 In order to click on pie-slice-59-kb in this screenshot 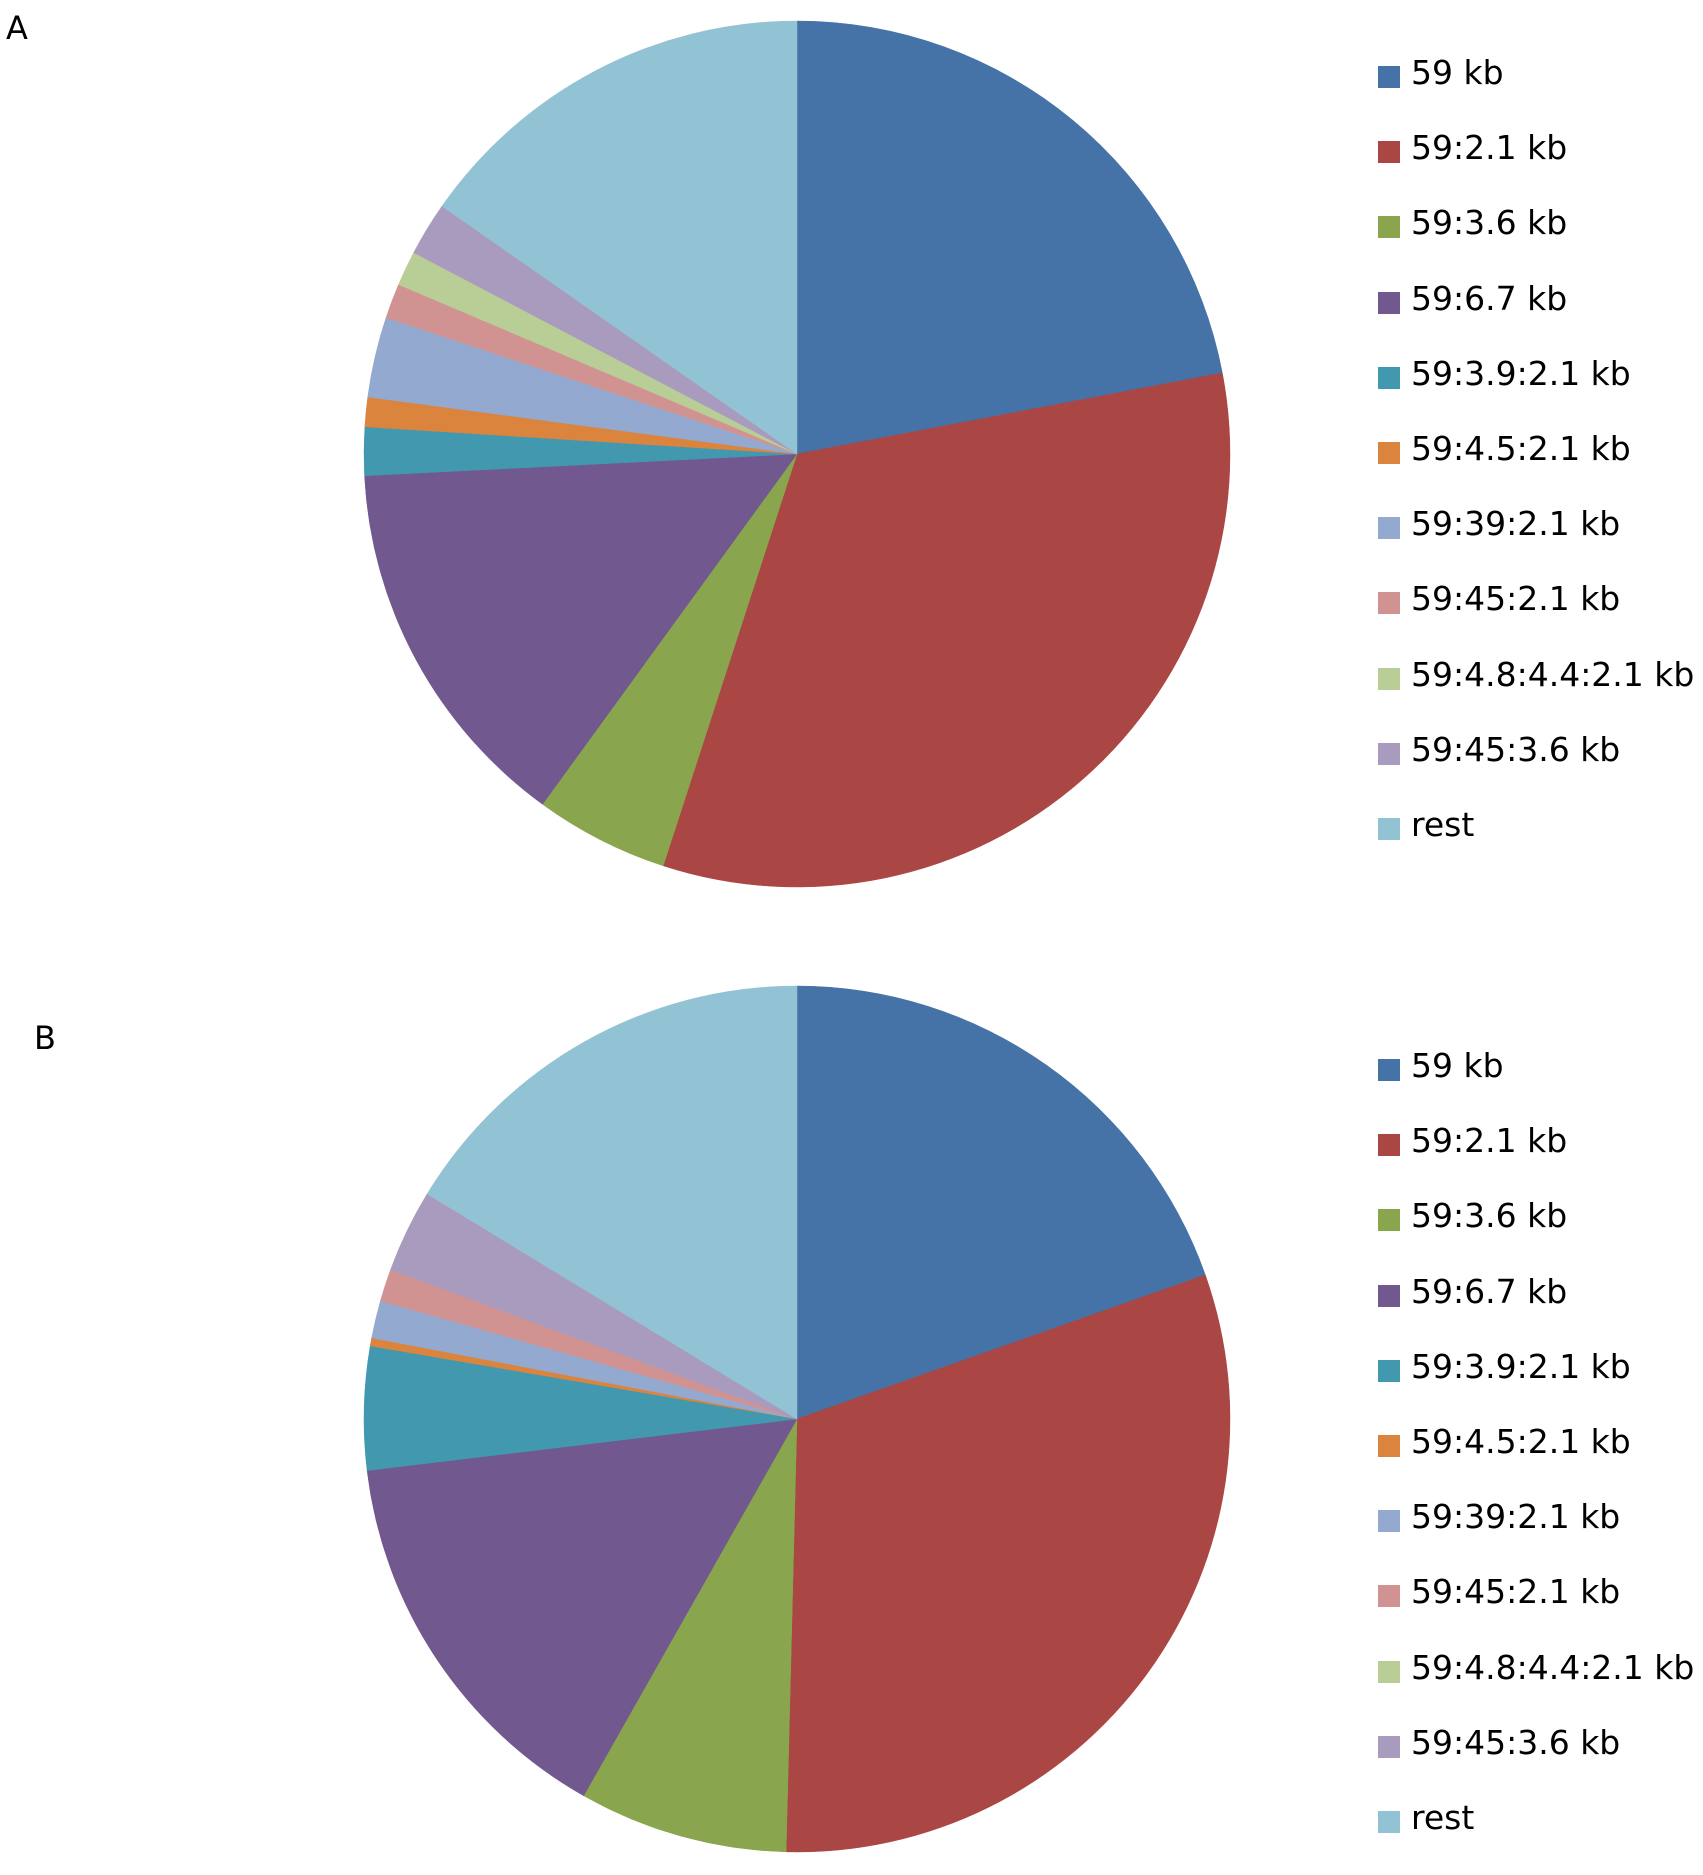, I will do `click(1009, 237)`.